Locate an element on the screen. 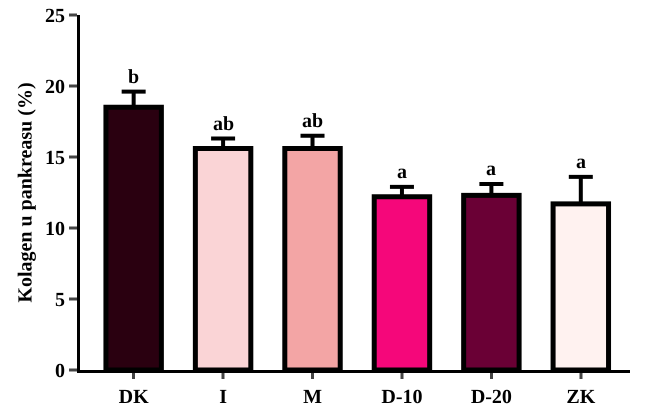  y-tick-label: 20 is located at coordinates (55, 87).